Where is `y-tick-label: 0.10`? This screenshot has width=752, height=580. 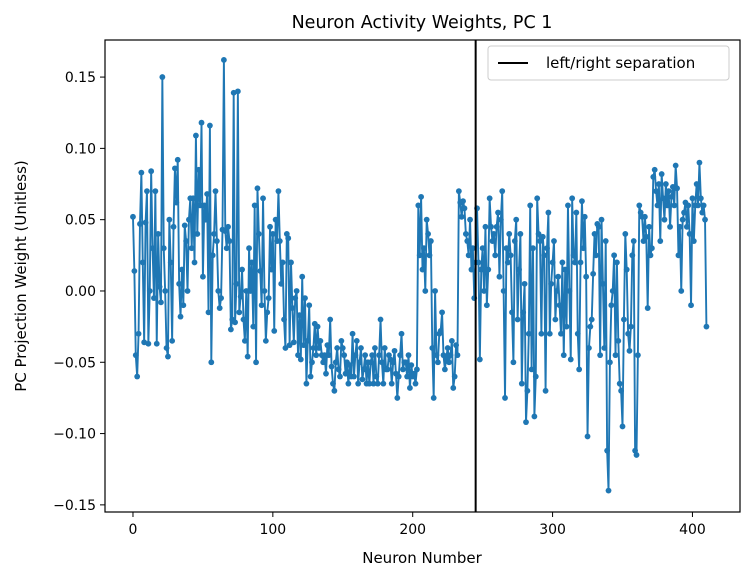 y-tick-label: 0.10 is located at coordinates (80, 149).